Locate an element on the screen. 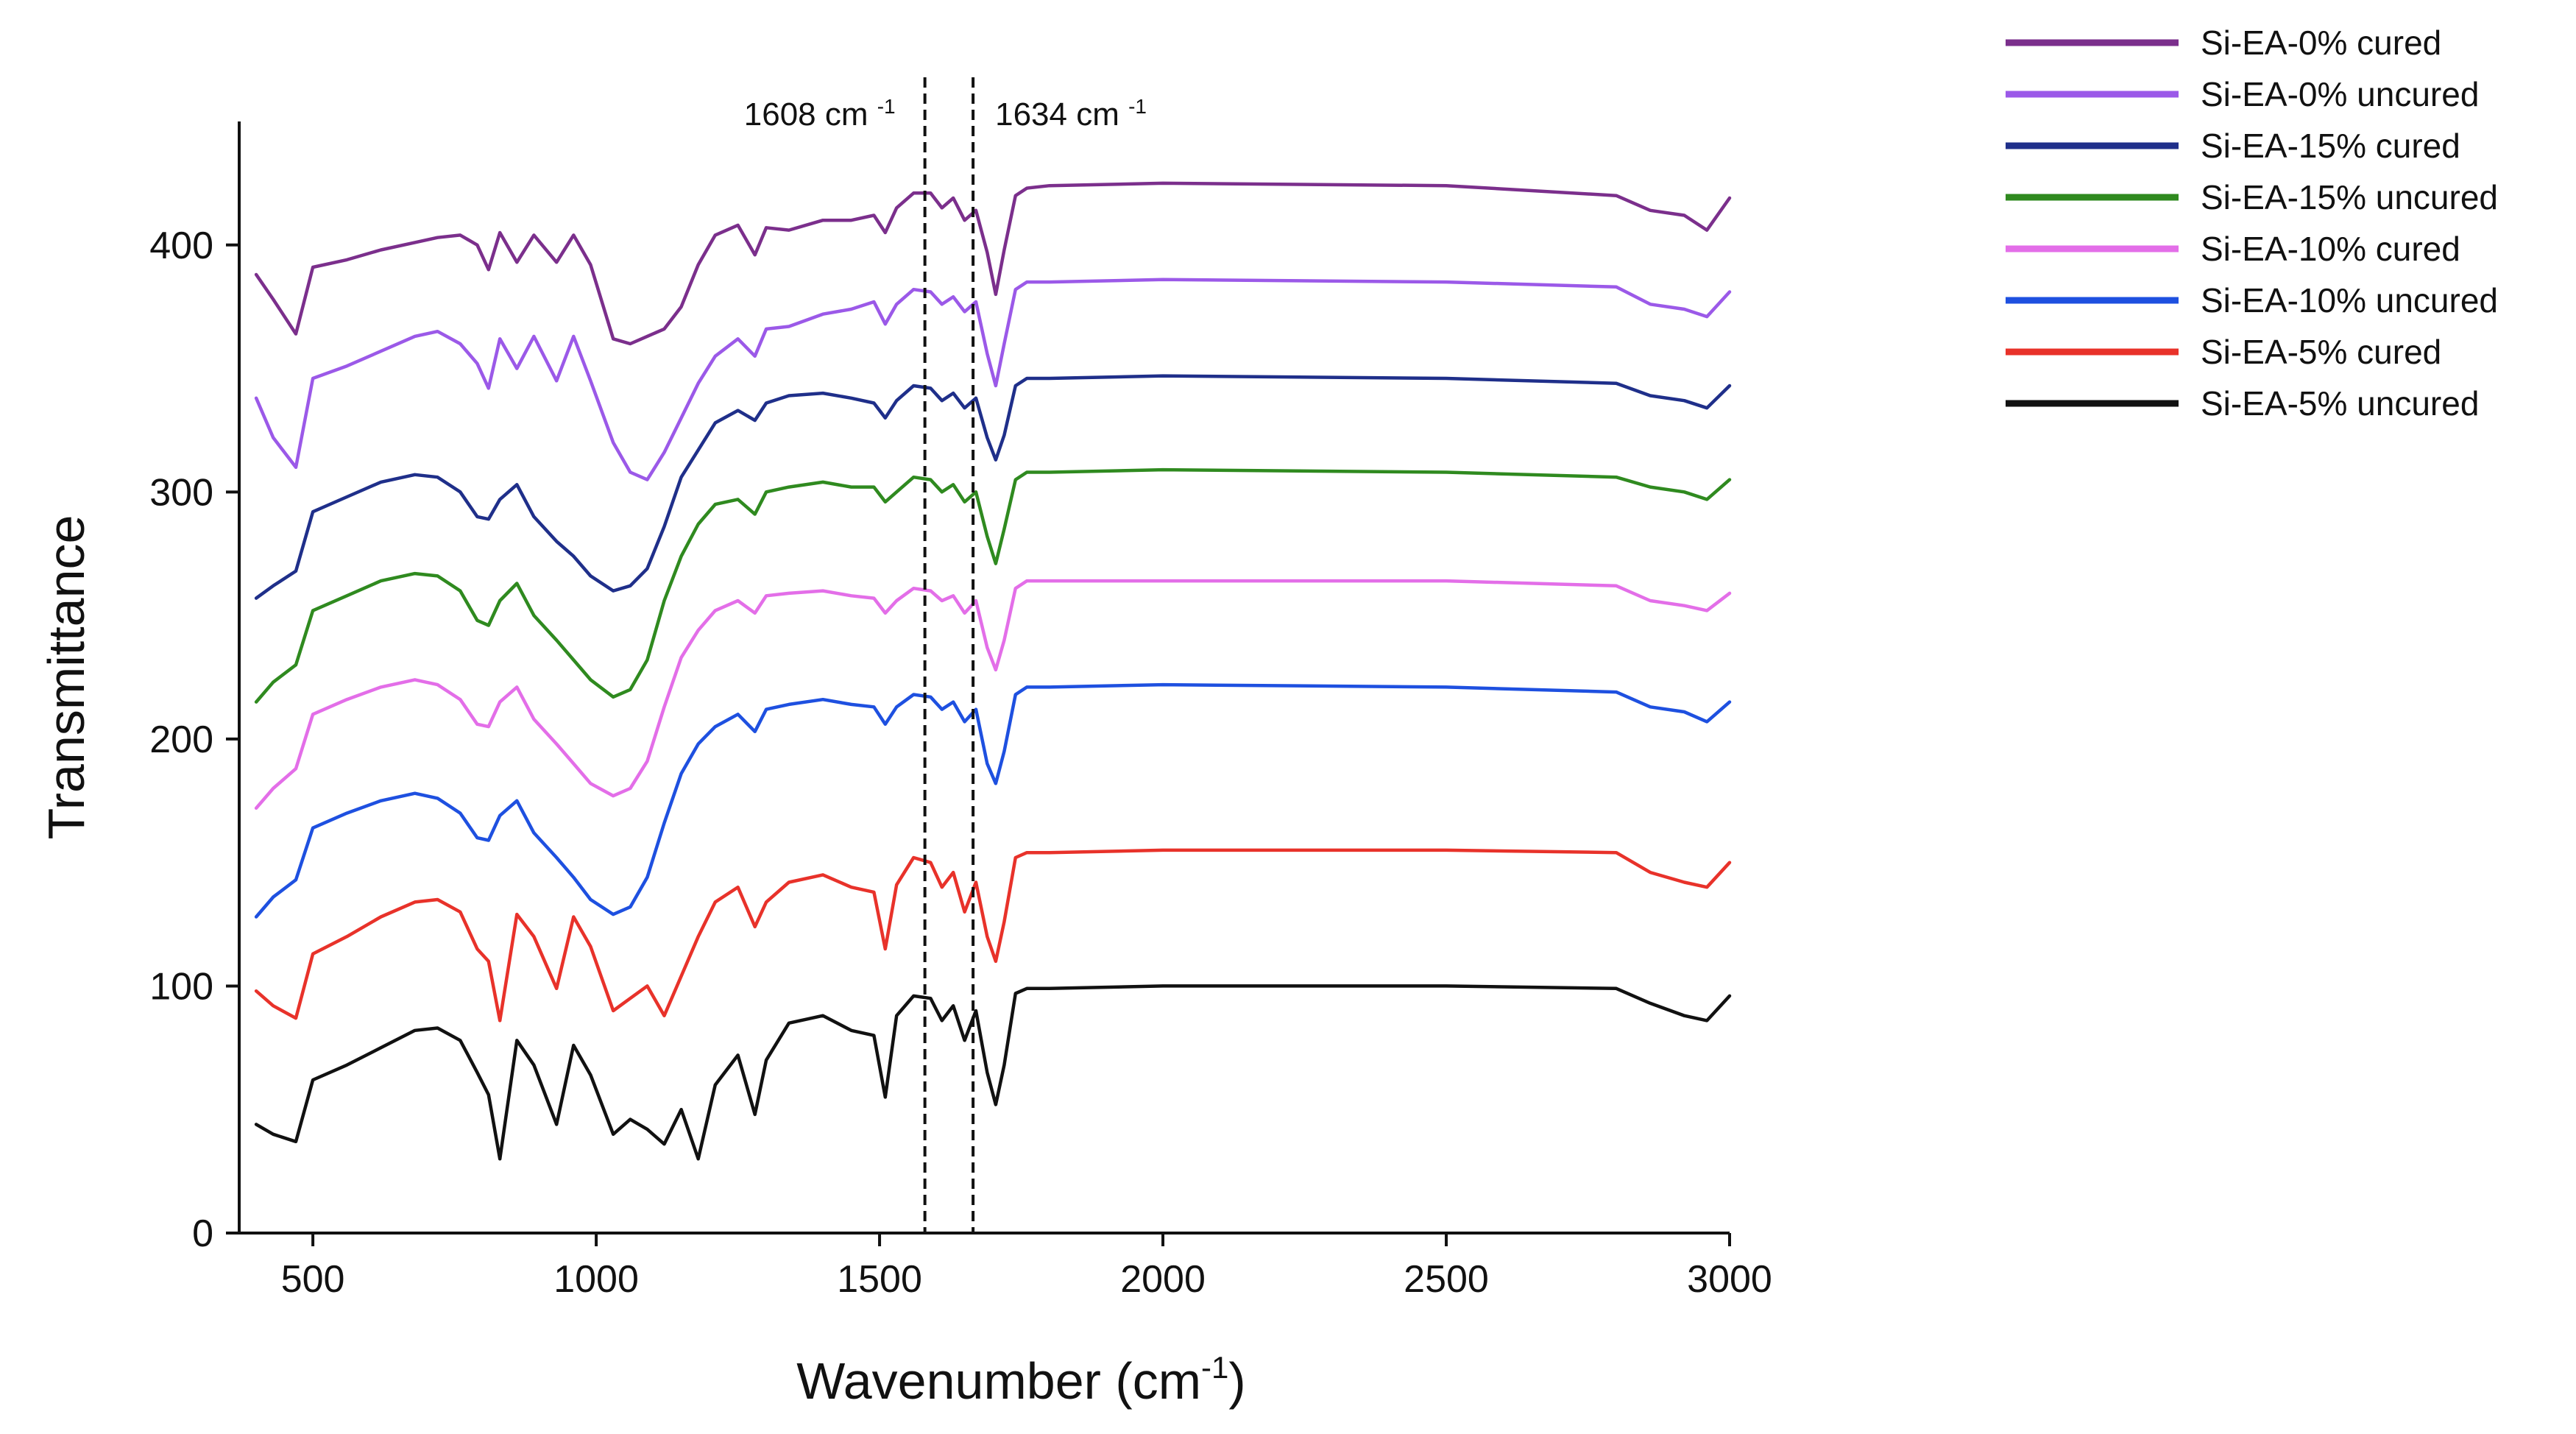 This screenshot has height=1434, width=2576. x-tick-label: 2500 is located at coordinates (1446, 1279).